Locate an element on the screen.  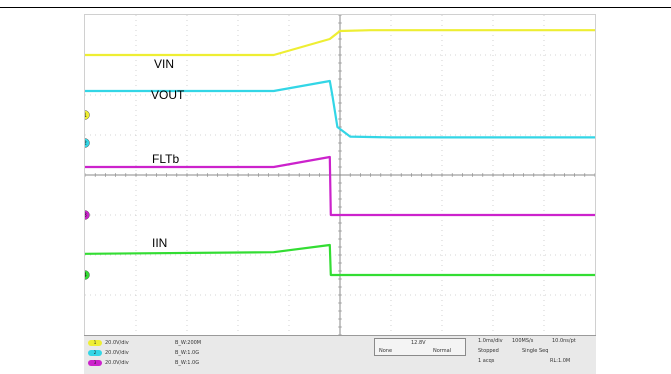
channel-scale-1: 20.0V/div is located at coordinates (117, 342).